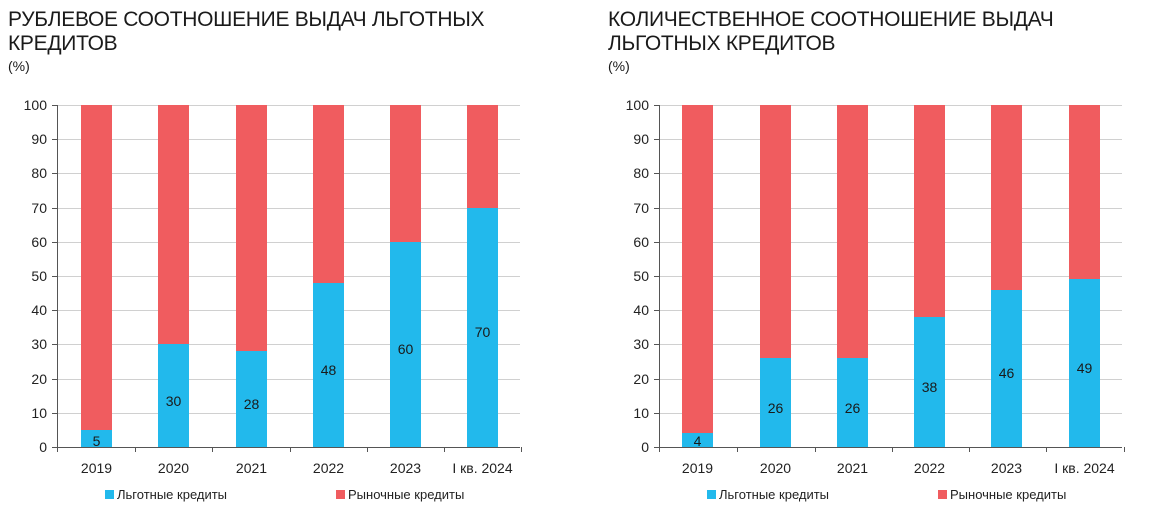 The image size is (1161, 514). Describe the element at coordinates (697, 441) in the screenshot. I see `data-label: 4` at that location.